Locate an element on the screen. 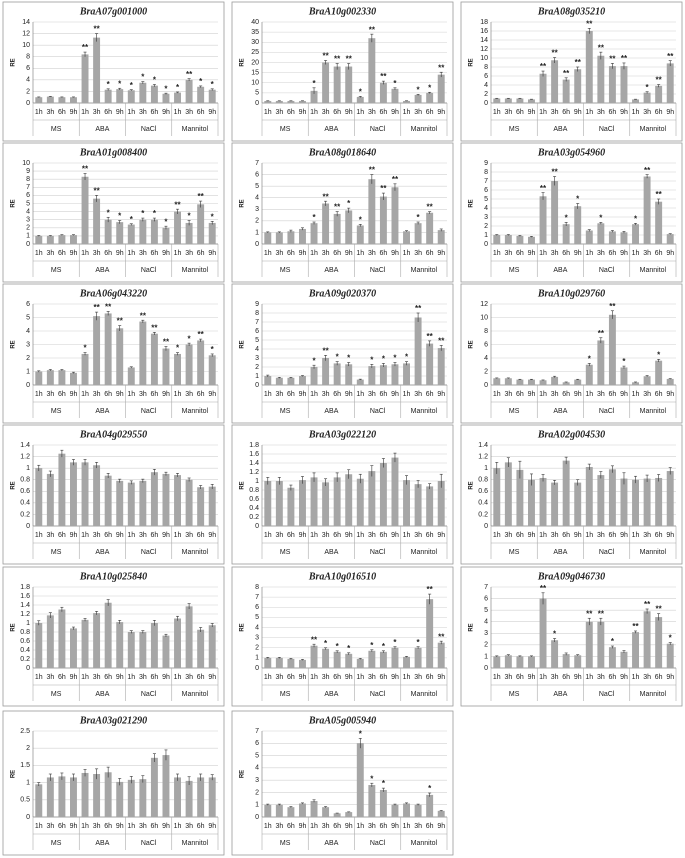  y-tick-label: 15 is located at coordinates (255, 72).